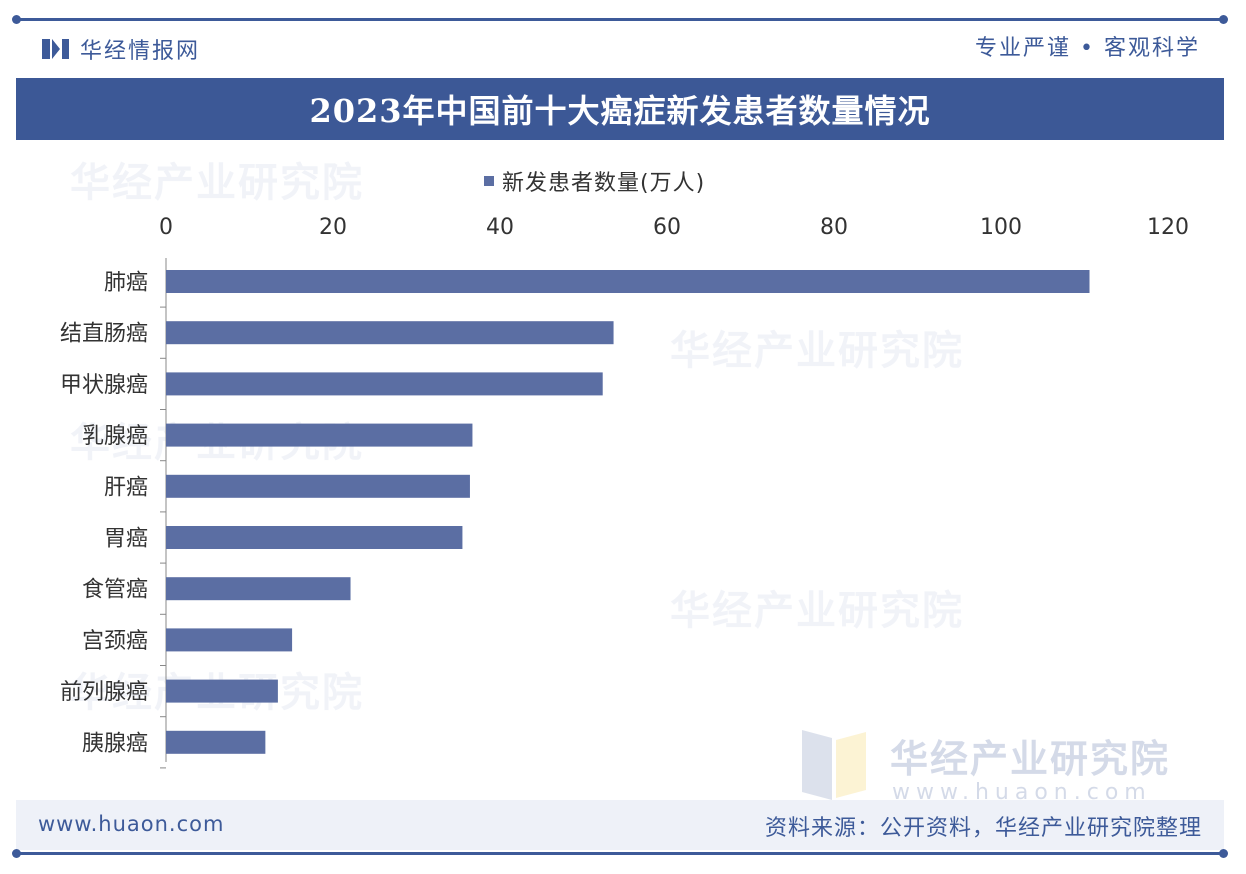 The width and height of the screenshot is (1246, 874). What do you see at coordinates (1087, 48) in the screenshot?
I see `slogan: 专业严谨 • 客观科学` at bounding box center [1087, 48].